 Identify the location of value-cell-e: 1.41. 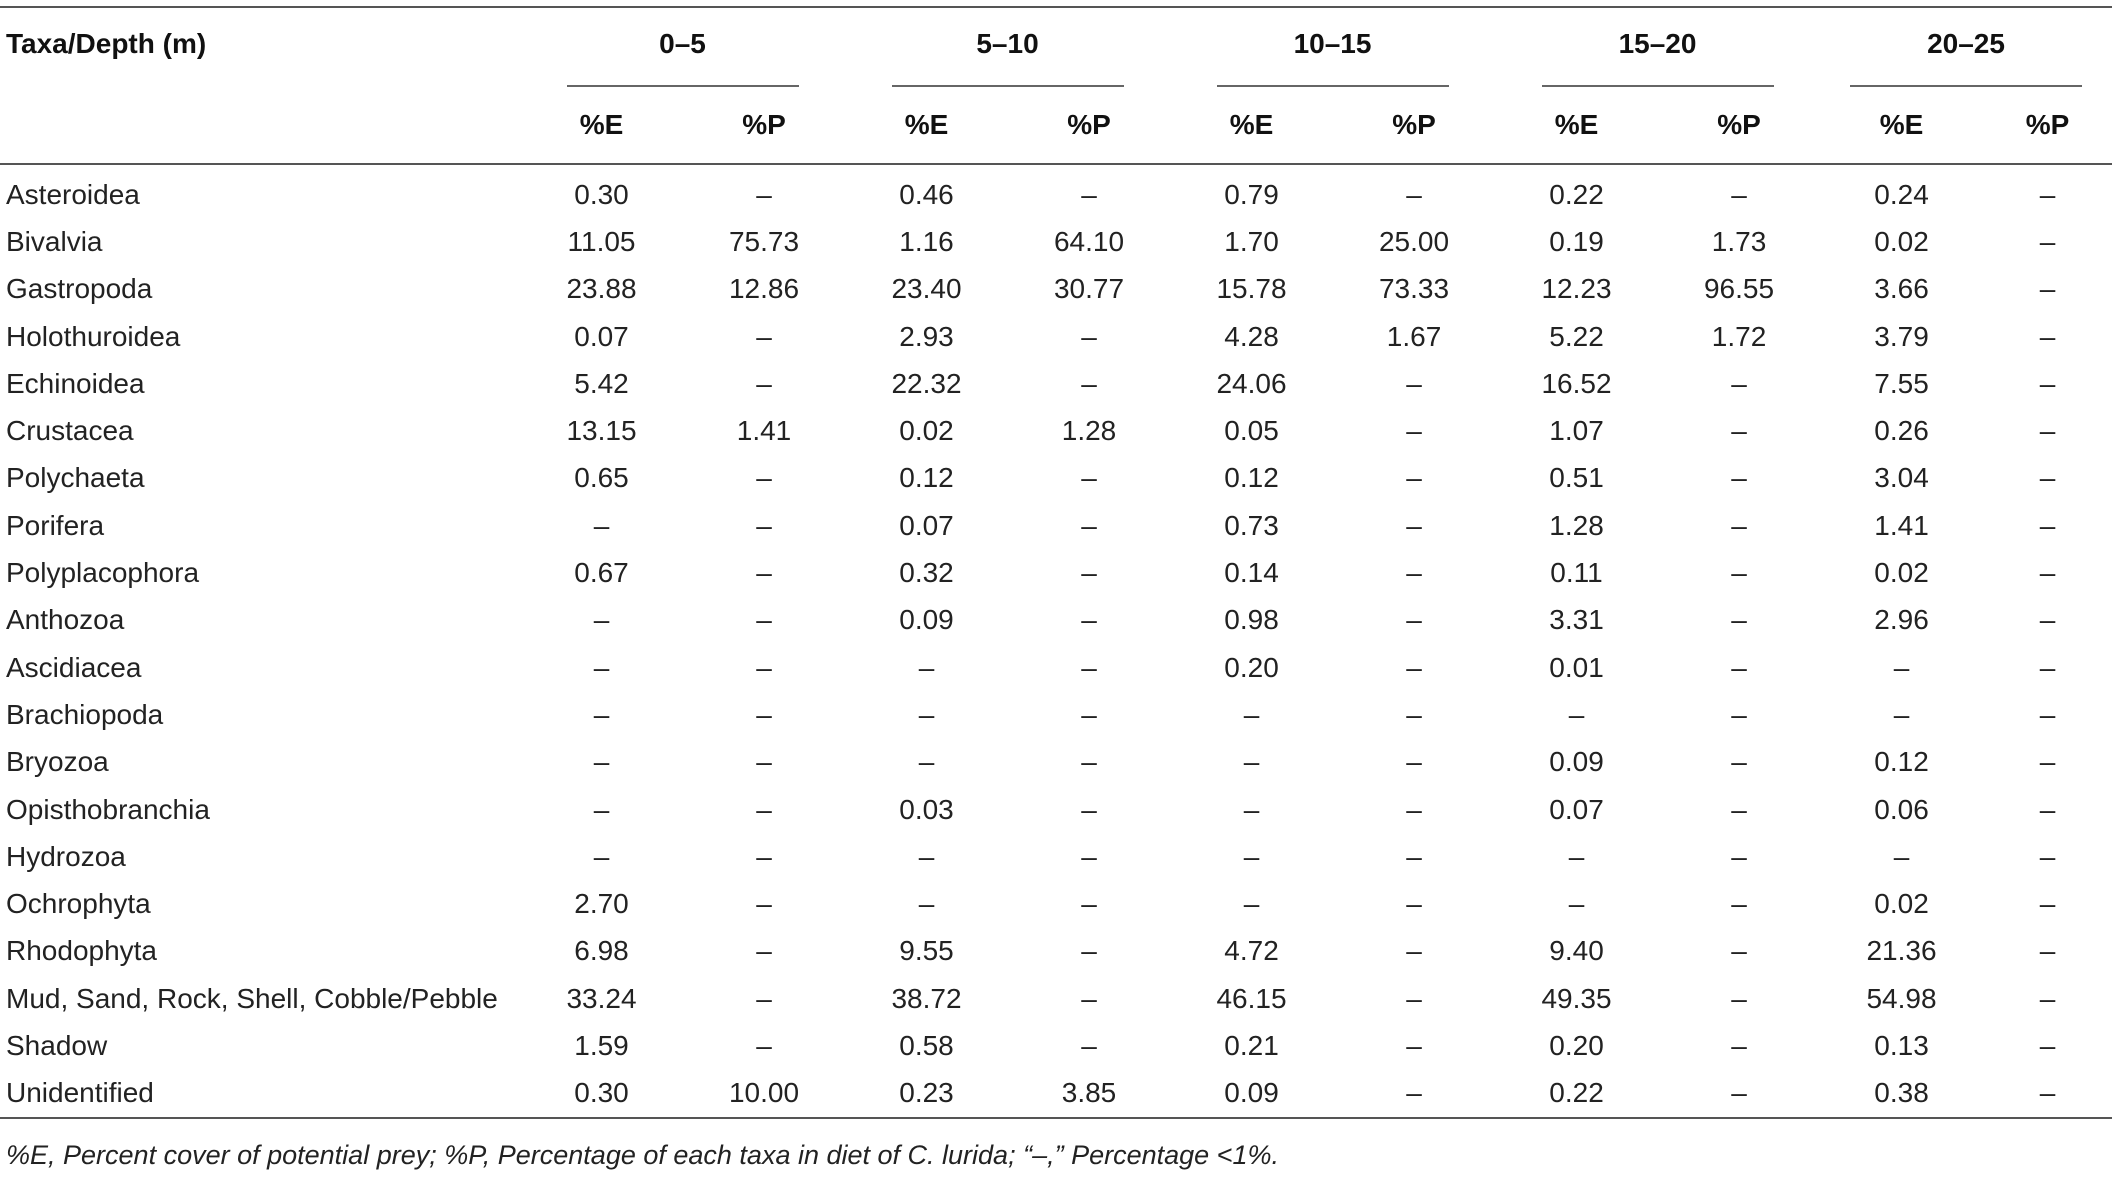
(1901, 525).